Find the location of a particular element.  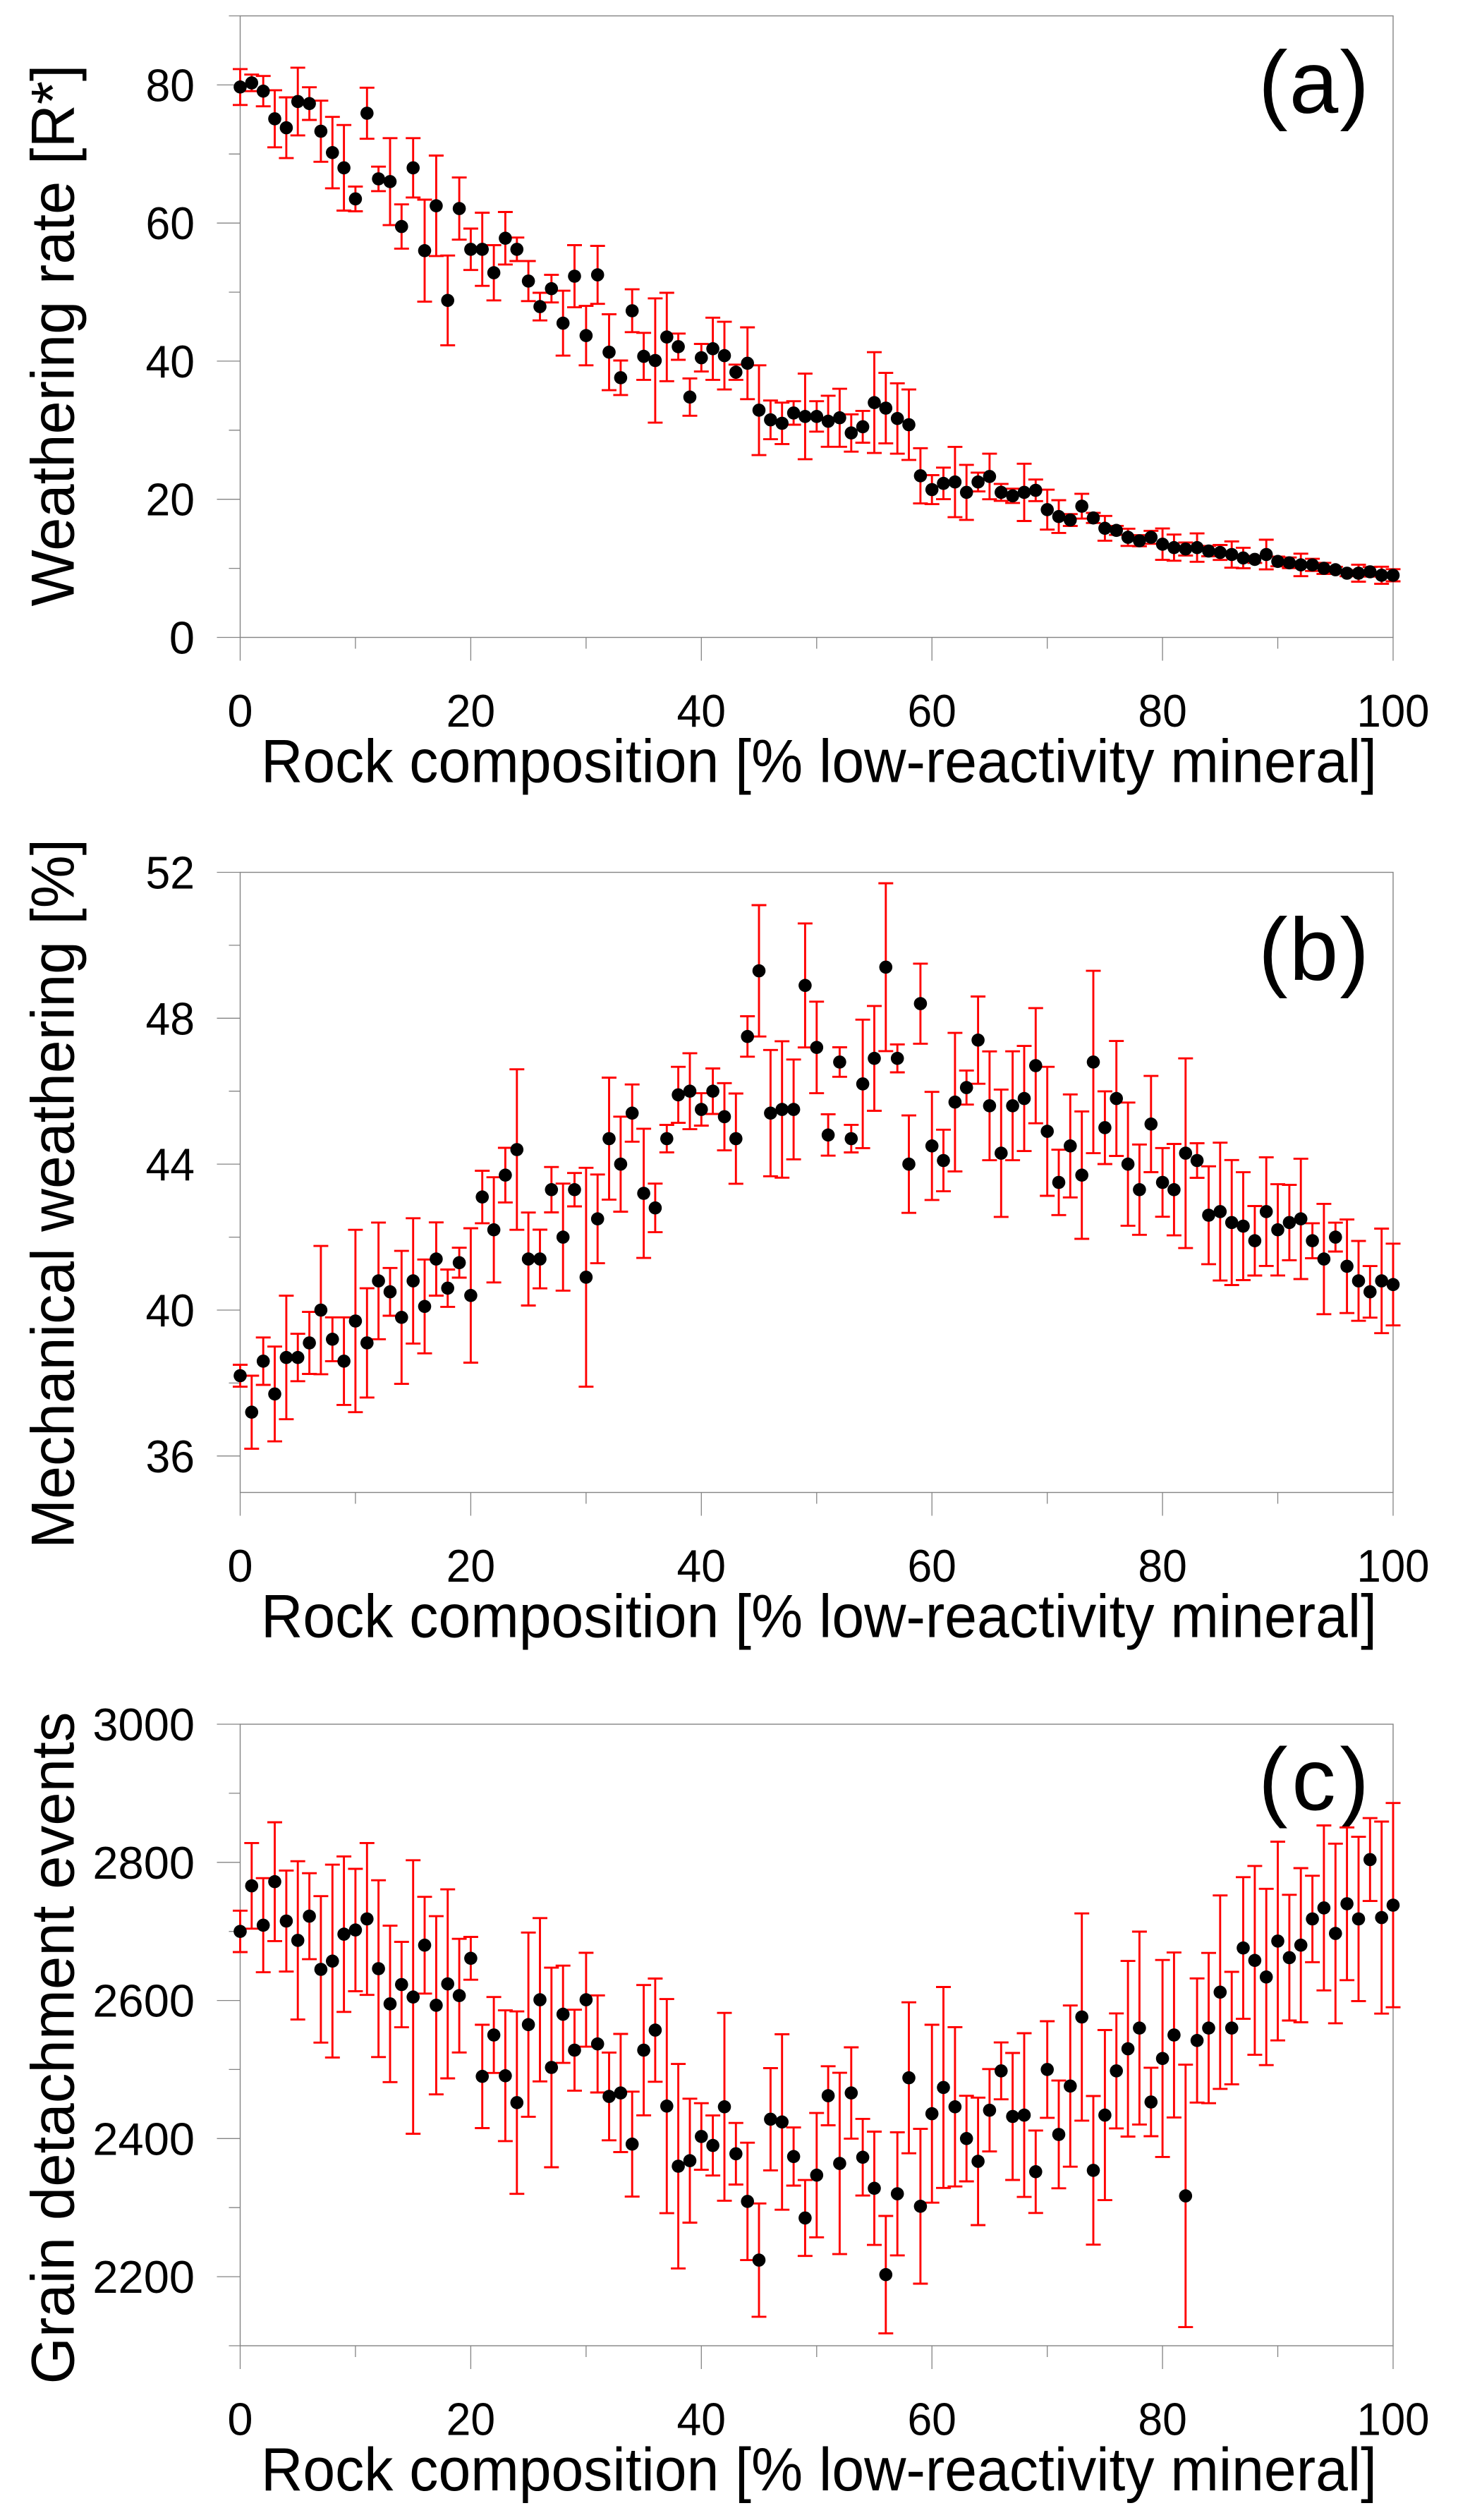

svg-text: 3000 is located at coordinates (143, 1724).